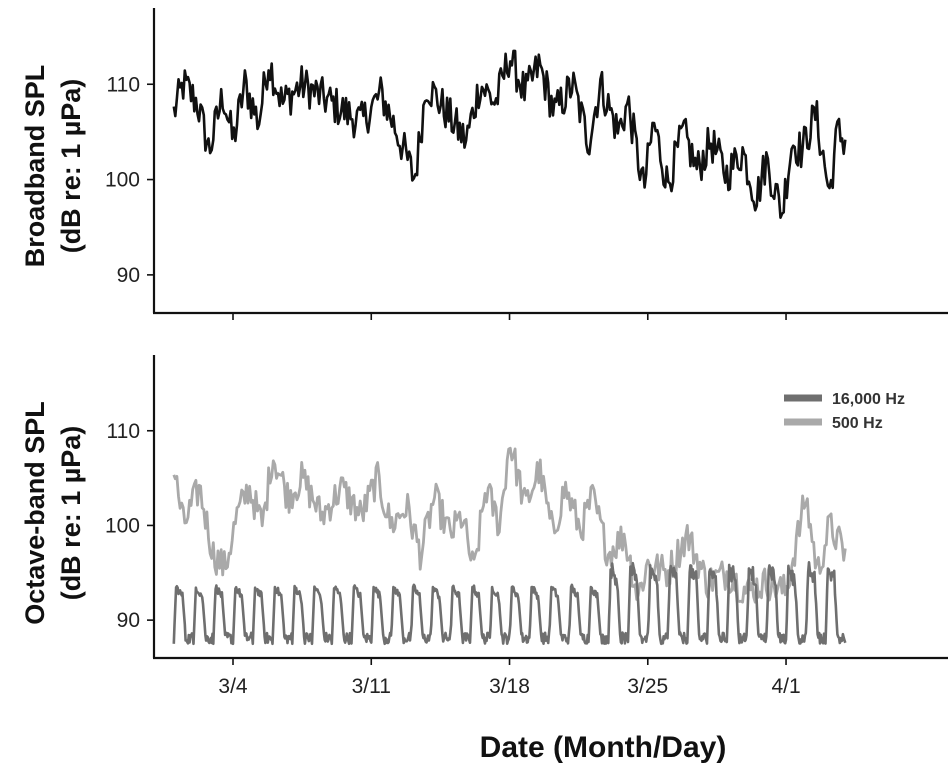  What do you see at coordinates (128, 620) in the screenshot?
I see `bottom-y-tick-label: 90` at bounding box center [128, 620].